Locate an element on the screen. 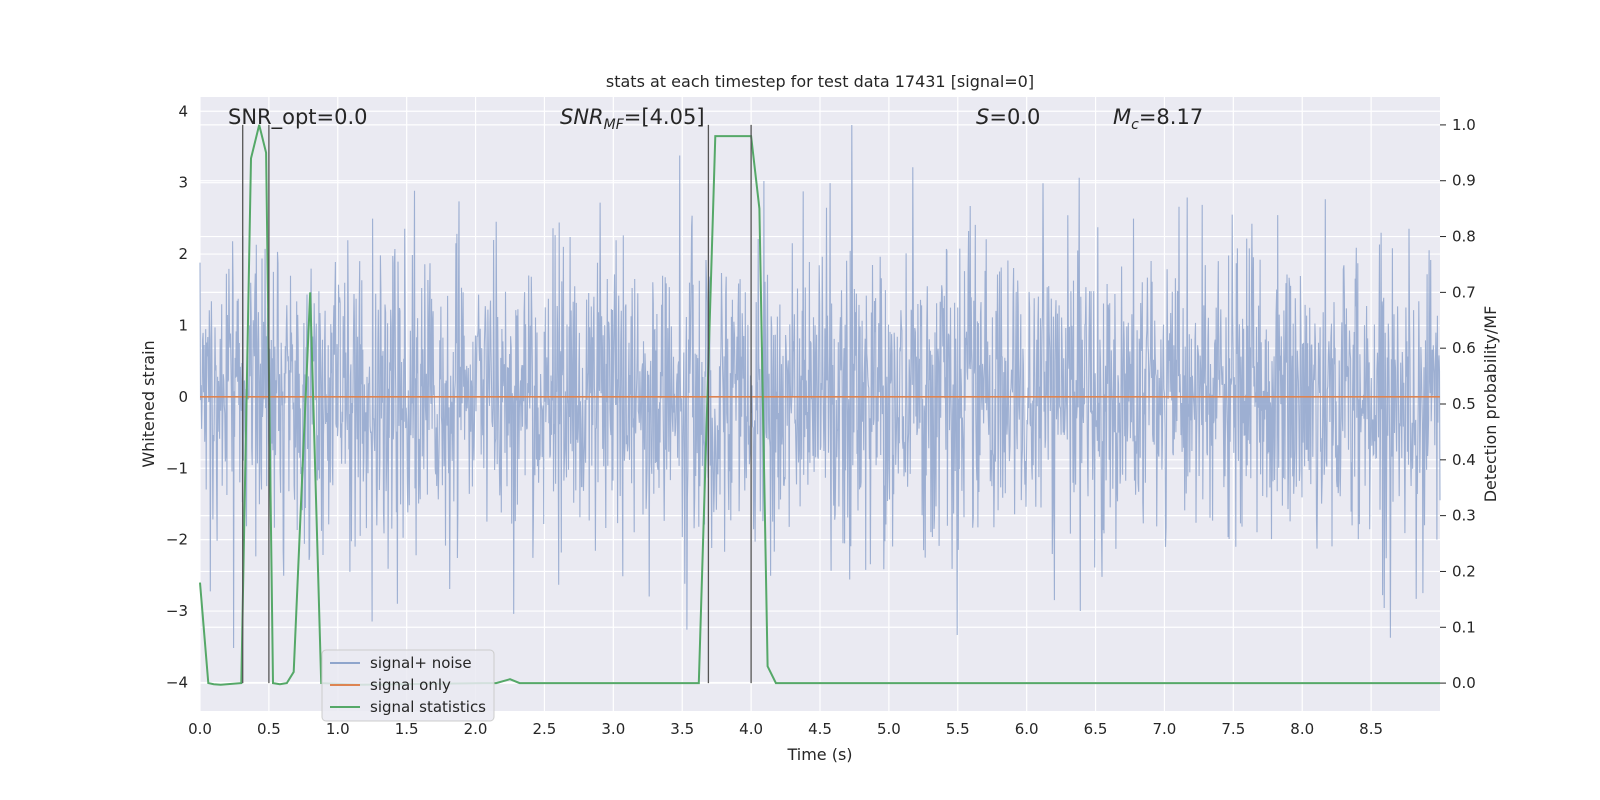 The height and width of the screenshot is (800, 1600). y-left-tick-label: −2 is located at coordinates (177, 540).